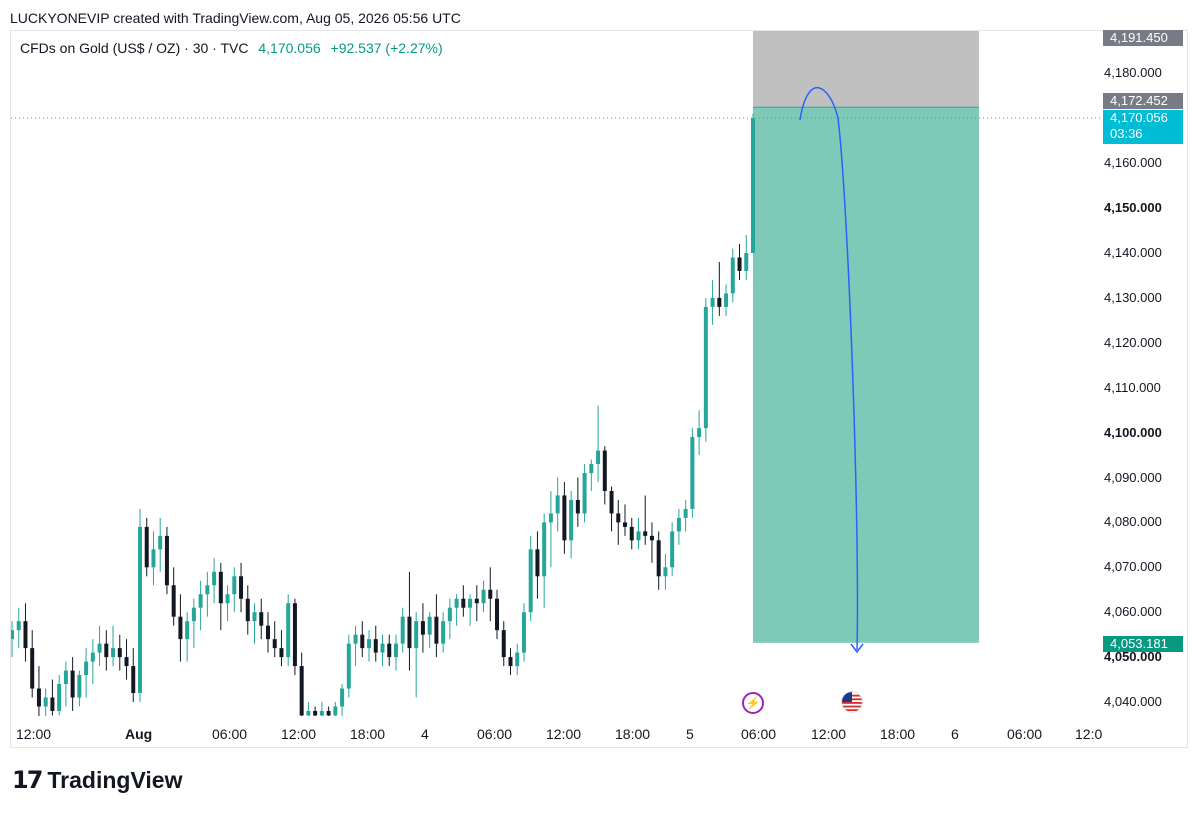 The height and width of the screenshot is (813, 1200). What do you see at coordinates (1133, 252) in the screenshot?
I see `price-axis-label: 4,140.000` at bounding box center [1133, 252].